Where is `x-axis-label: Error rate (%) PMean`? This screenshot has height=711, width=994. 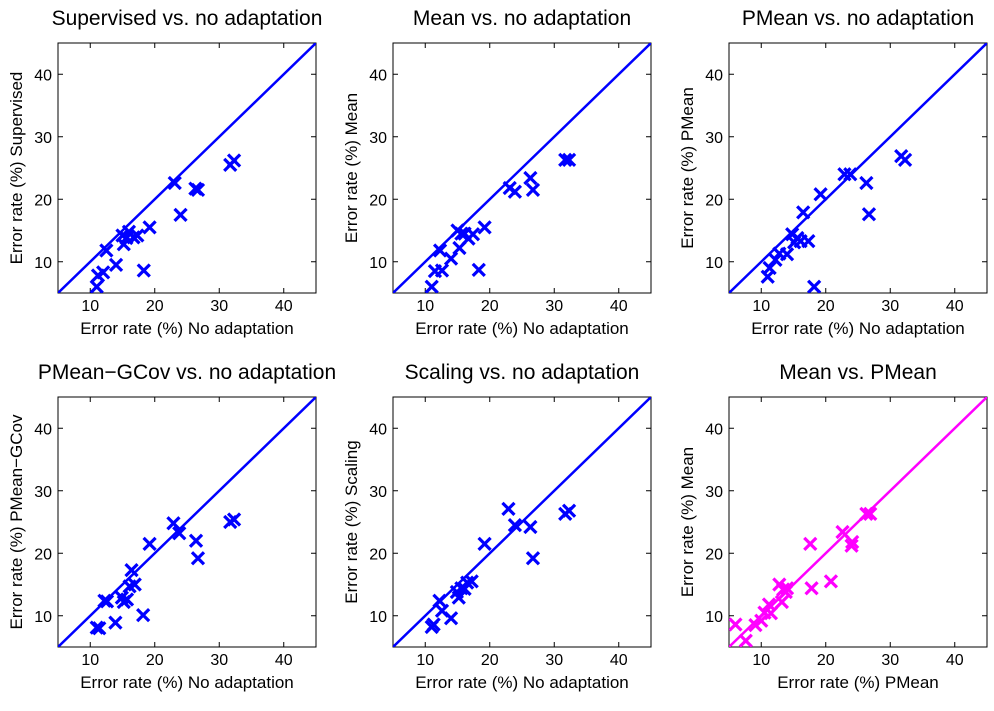 x-axis-label: Error rate (%) PMean is located at coordinates (858, 682).